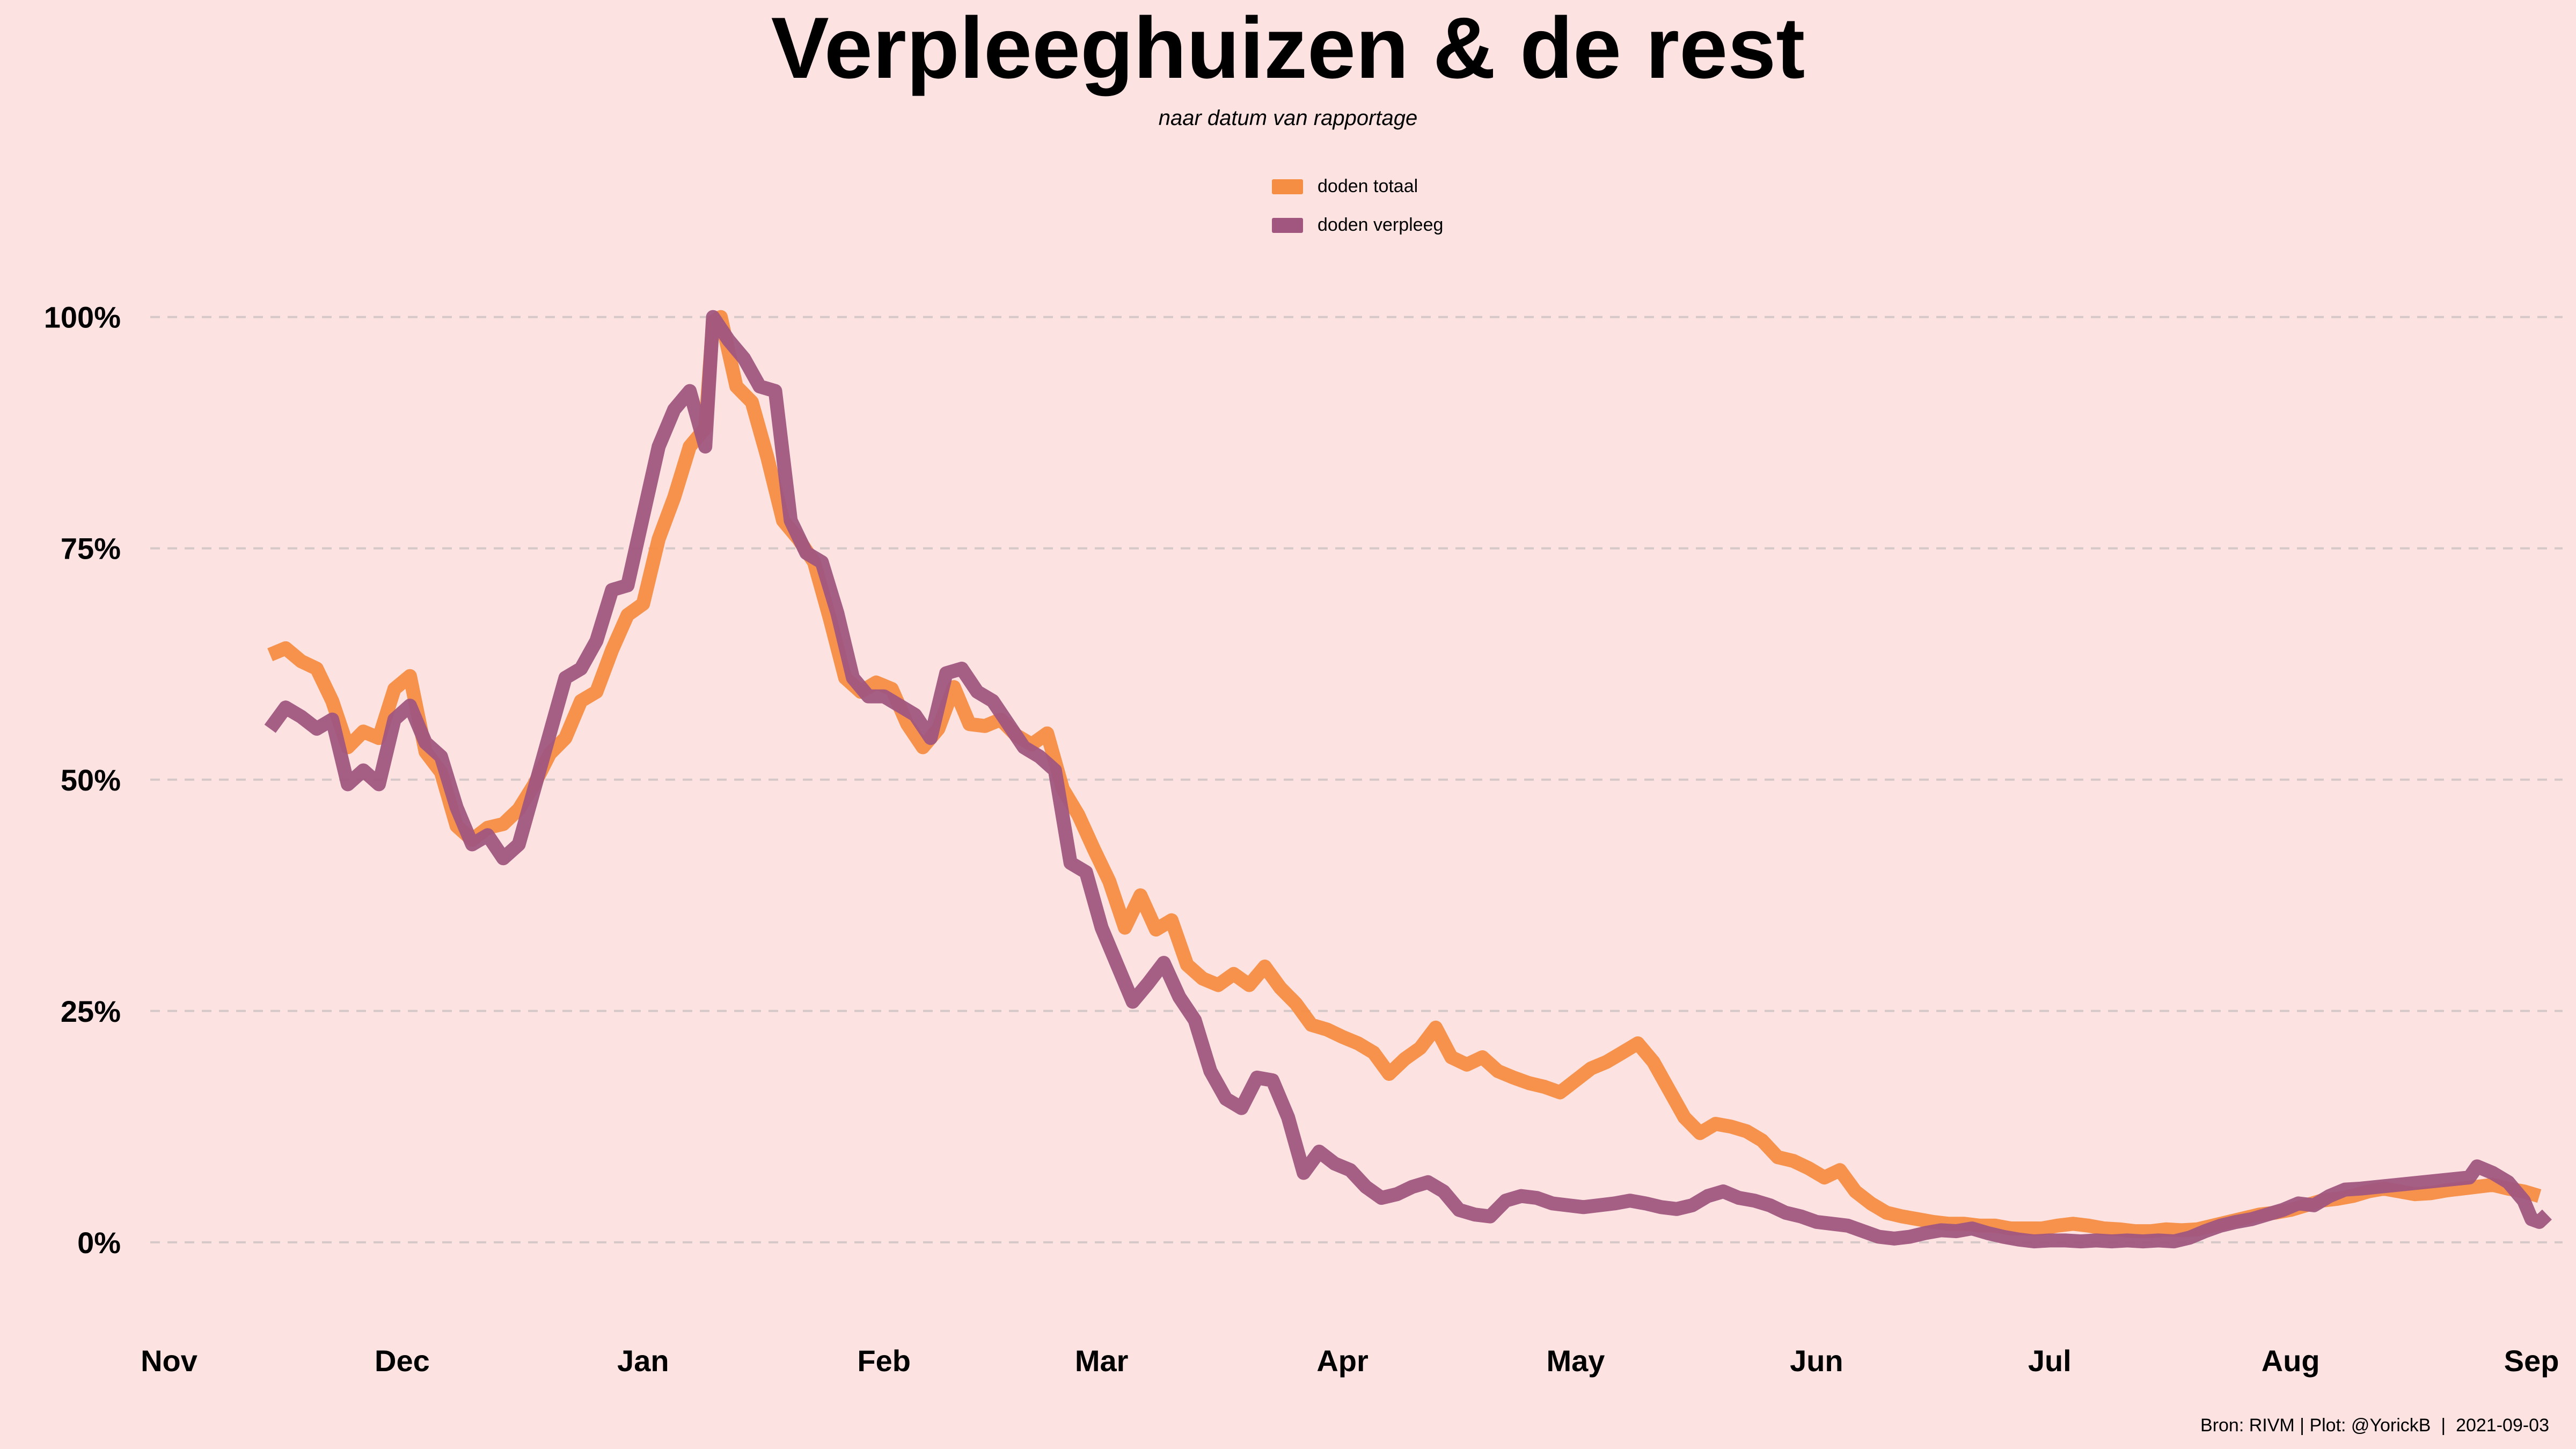 This screenshot has width=2576, height=1449. I want to click on legend-item-verpleeg: doden verpleeg, so click(1411, 229).